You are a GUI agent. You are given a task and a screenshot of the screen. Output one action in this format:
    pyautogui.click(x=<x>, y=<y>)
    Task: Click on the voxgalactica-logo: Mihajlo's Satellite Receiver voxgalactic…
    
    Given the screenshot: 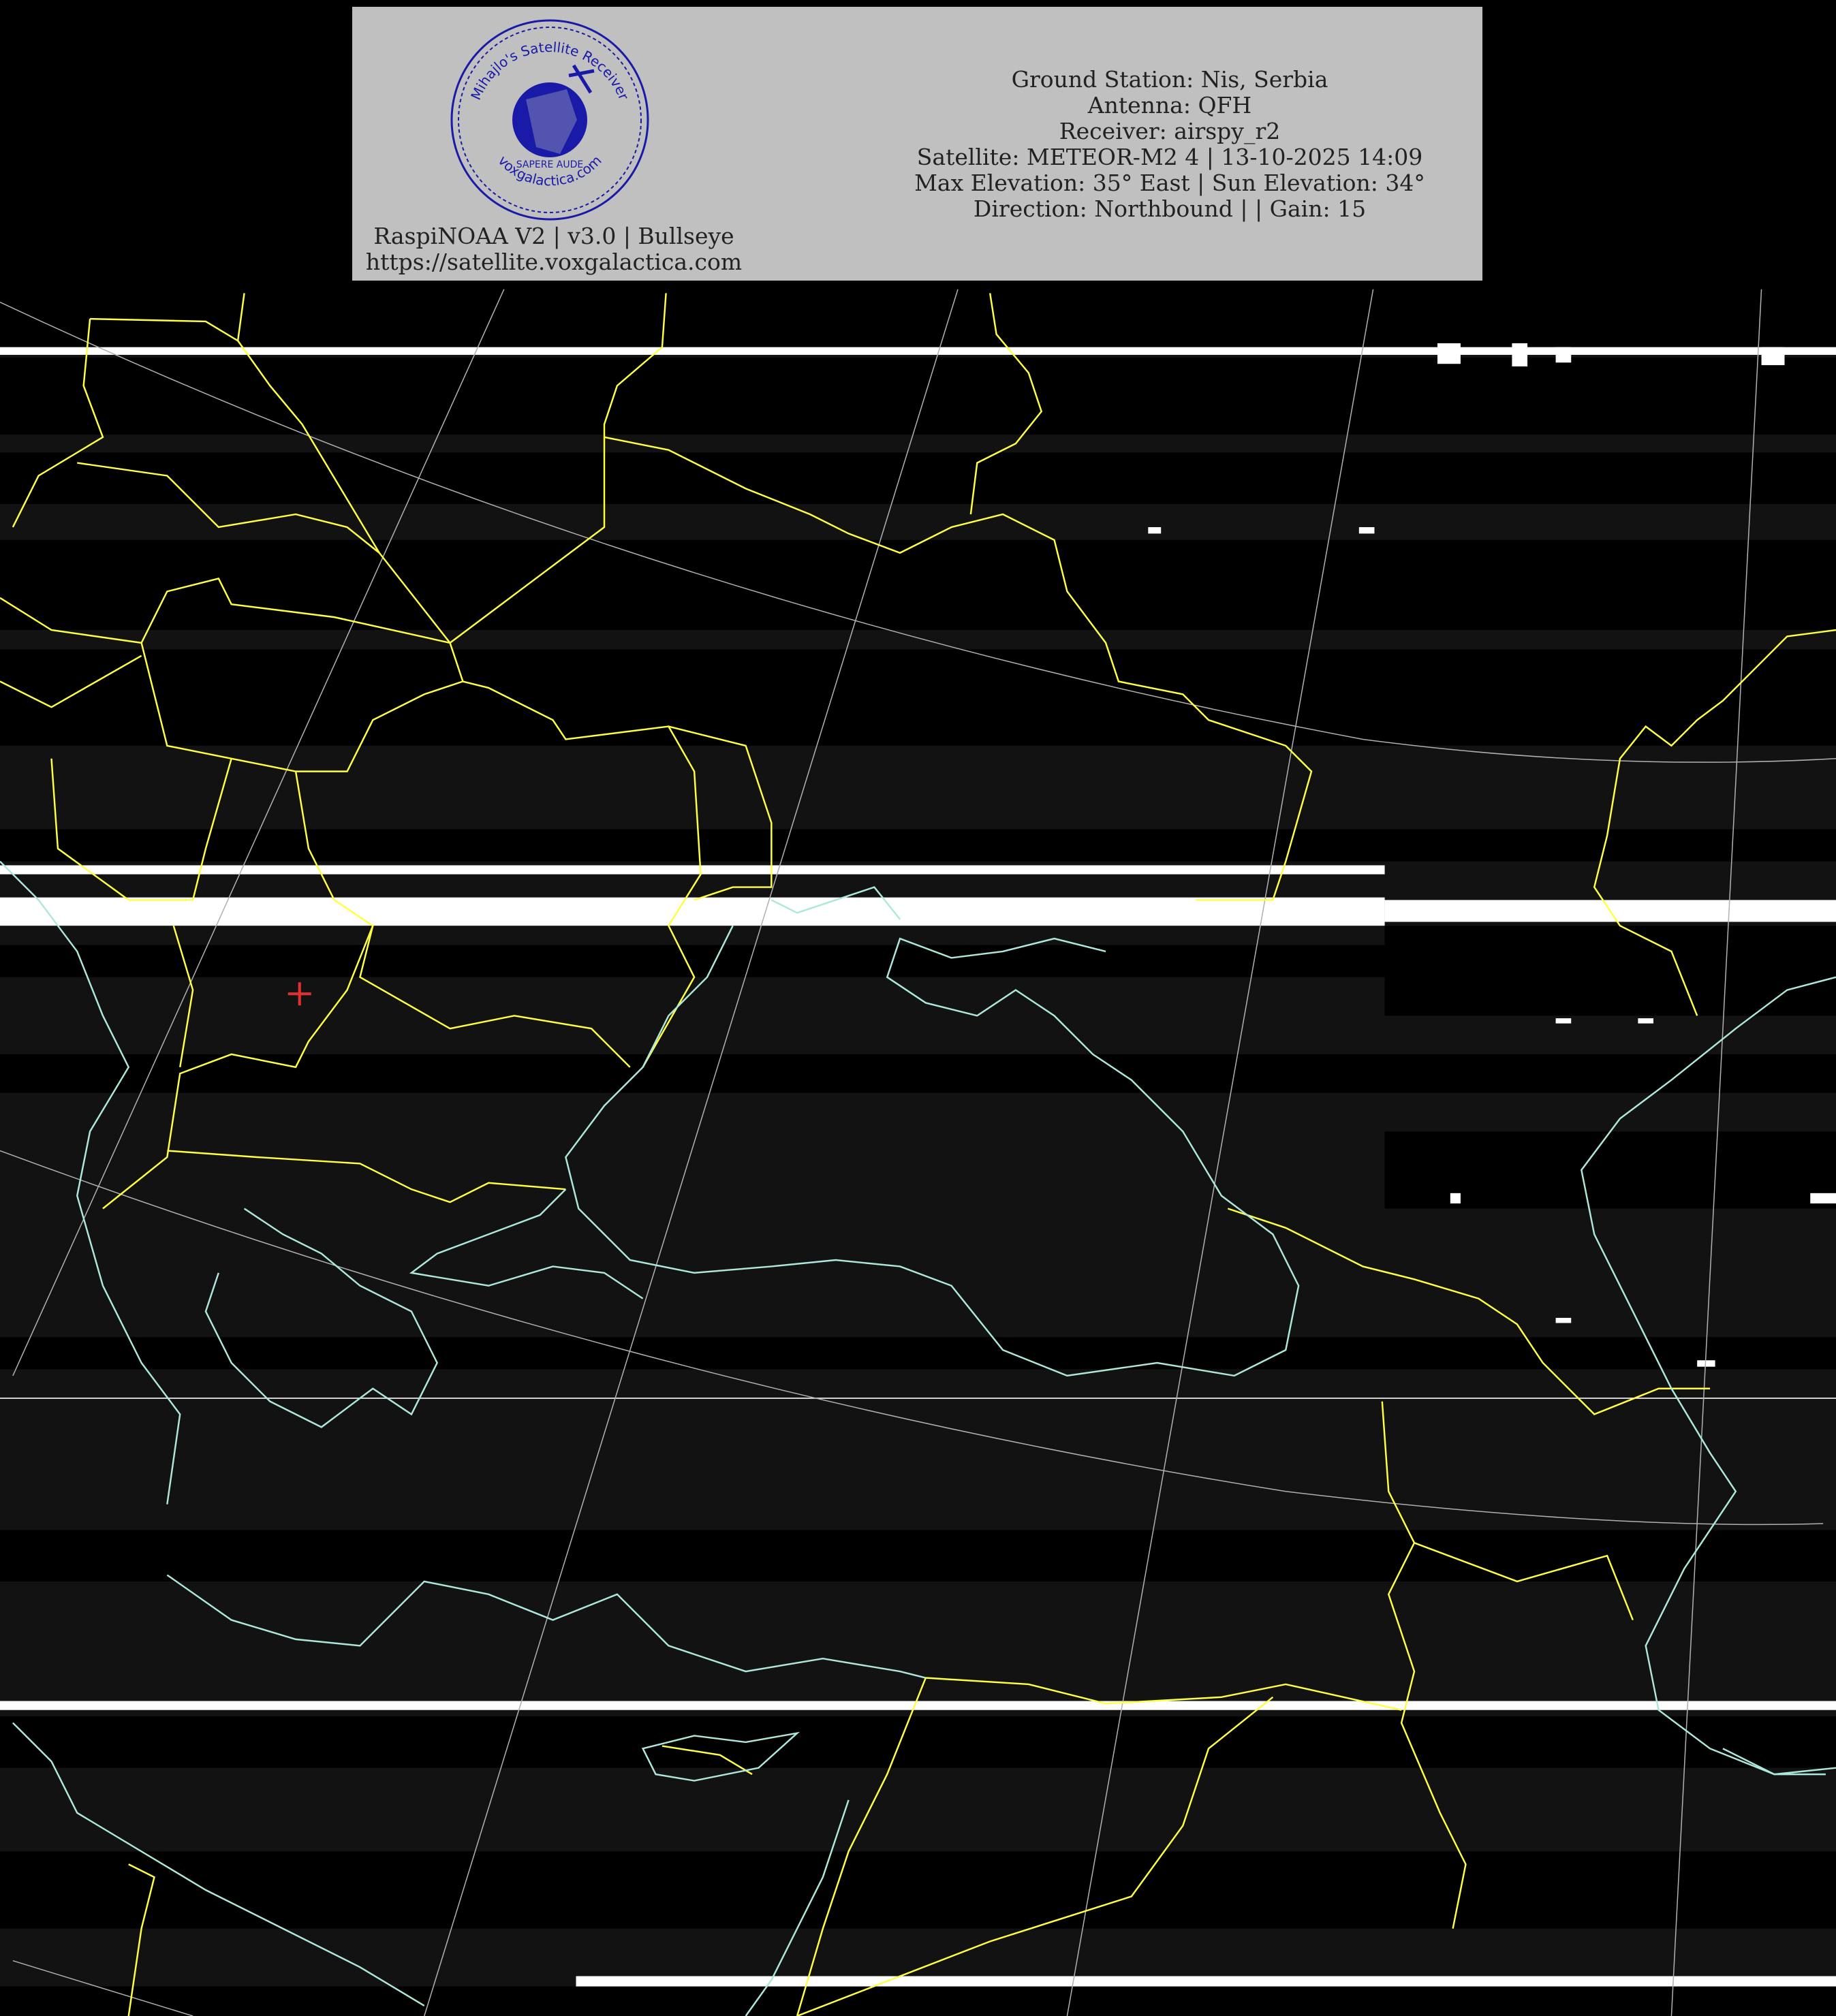 What is the action you would take?
    pyautogui.click(x=549, y=120)
    